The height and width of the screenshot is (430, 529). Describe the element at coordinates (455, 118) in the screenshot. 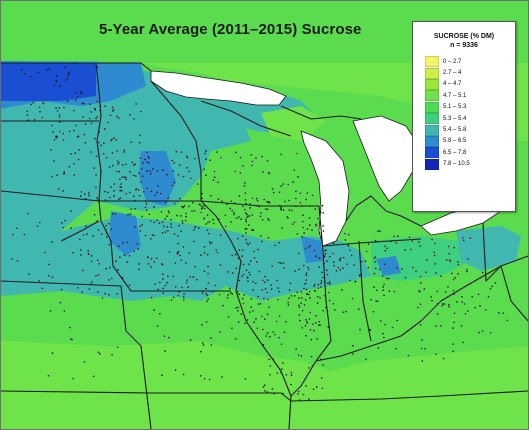

I see `legend-label: 5.3 – 5.4` at that location.